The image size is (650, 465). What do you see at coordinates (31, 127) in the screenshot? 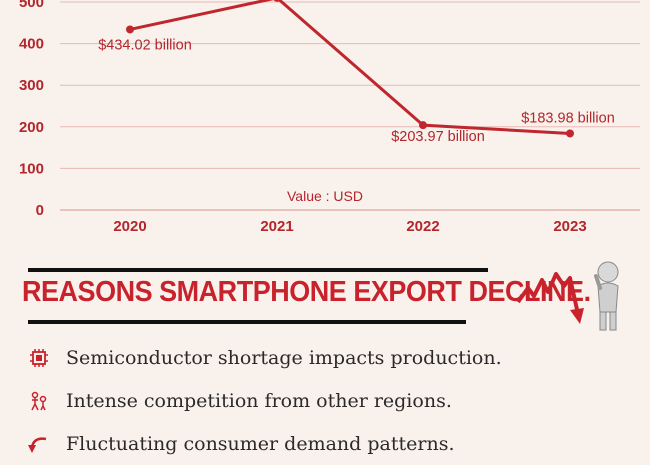
I see `y-tick-label: 200` at bounding box center [31, 127].